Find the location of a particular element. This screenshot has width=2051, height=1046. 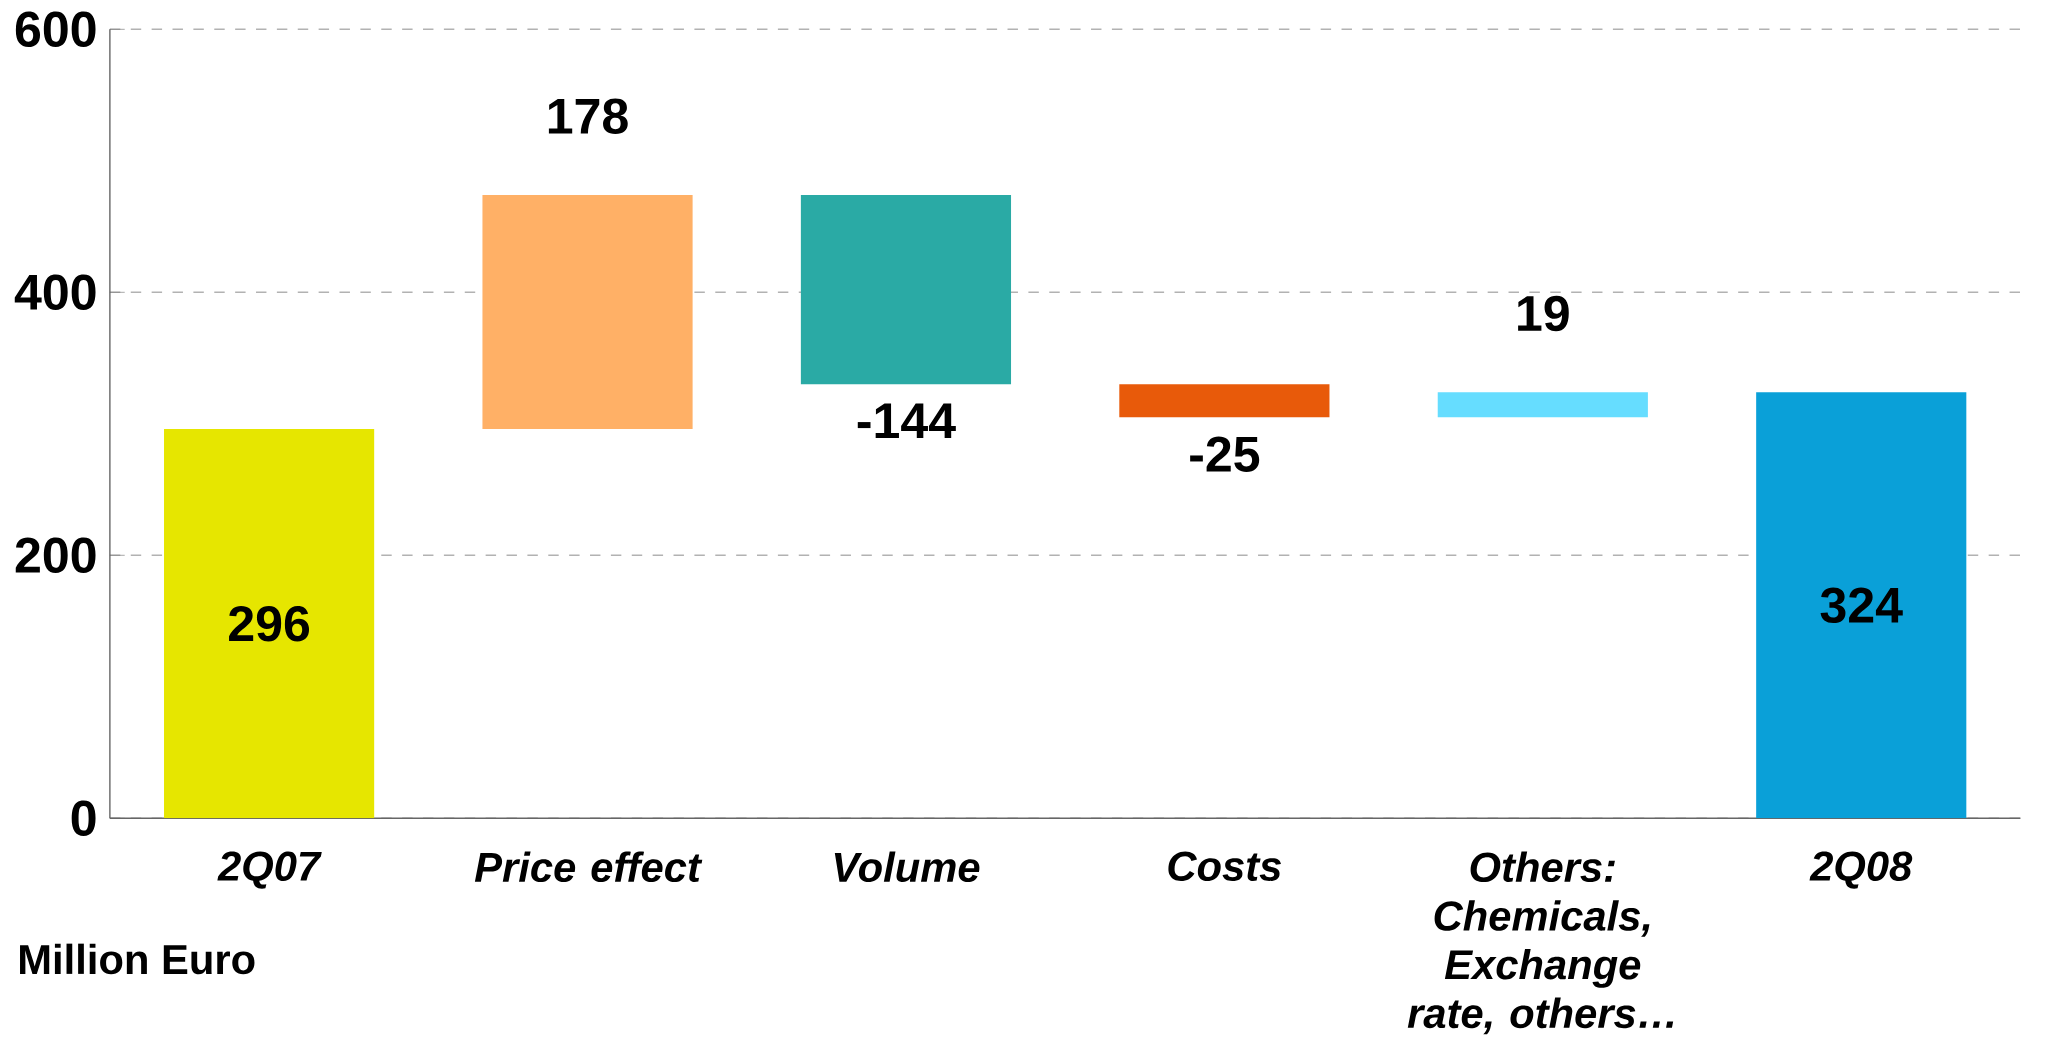

data-label: 324 is located at coordinates (1861, 605).